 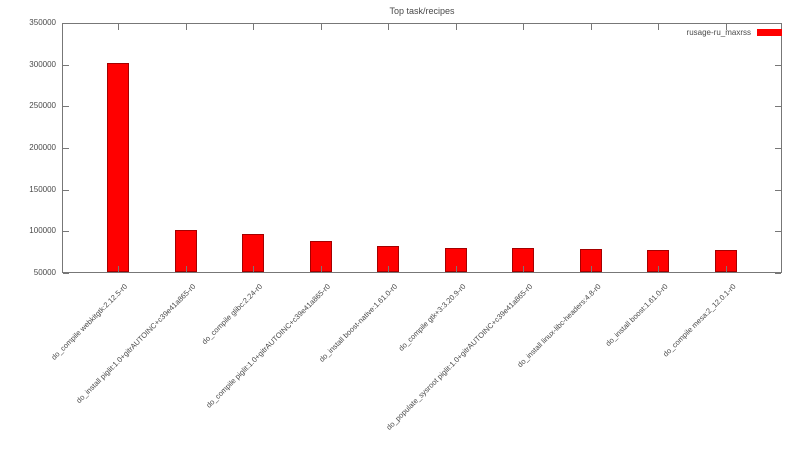 What do you see at coordinates (636, 315) in the screenshot?
I see `x-category-label: do_install boost:1.61.0-r0` at bounding box center [636, 315].